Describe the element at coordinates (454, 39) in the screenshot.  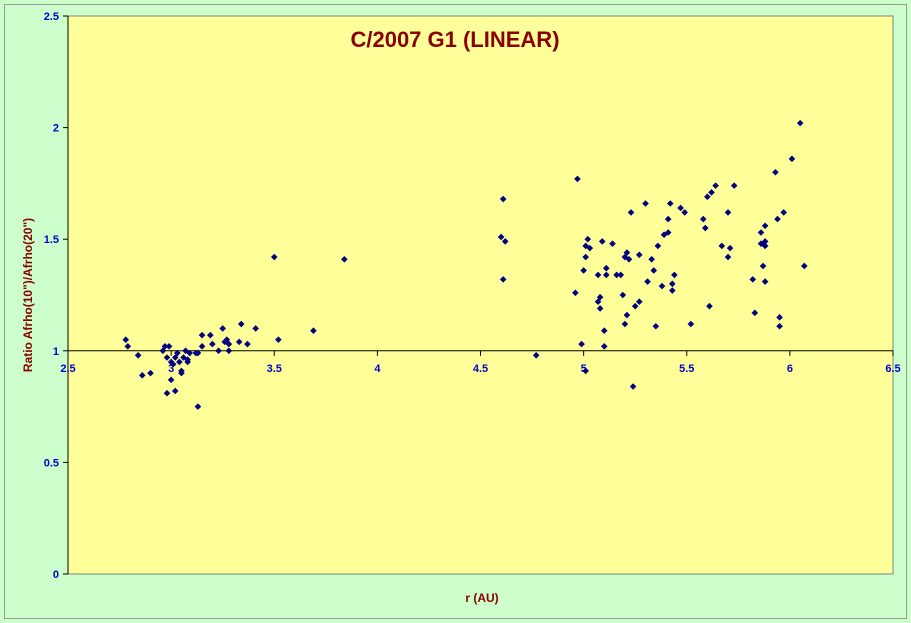
I see `chart-title: C/2007 G1 (LINEAR)` at that location.